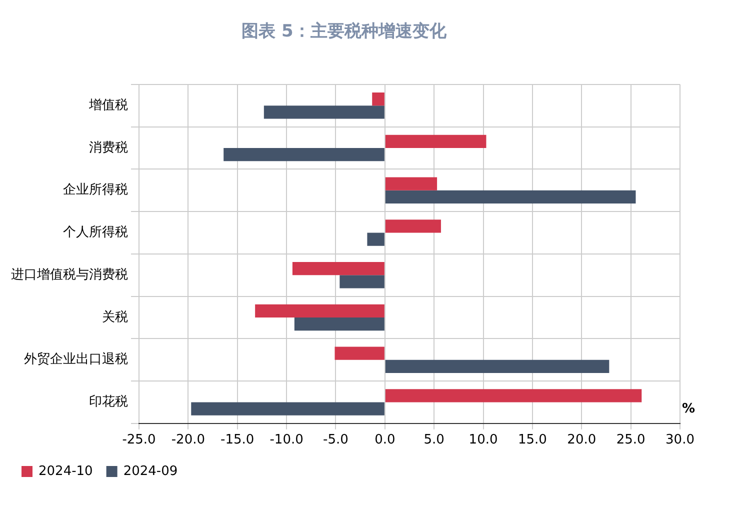 This screenshot has height=522, width=738. I want to click on legend-label: 2024-09, so click(150, 471).